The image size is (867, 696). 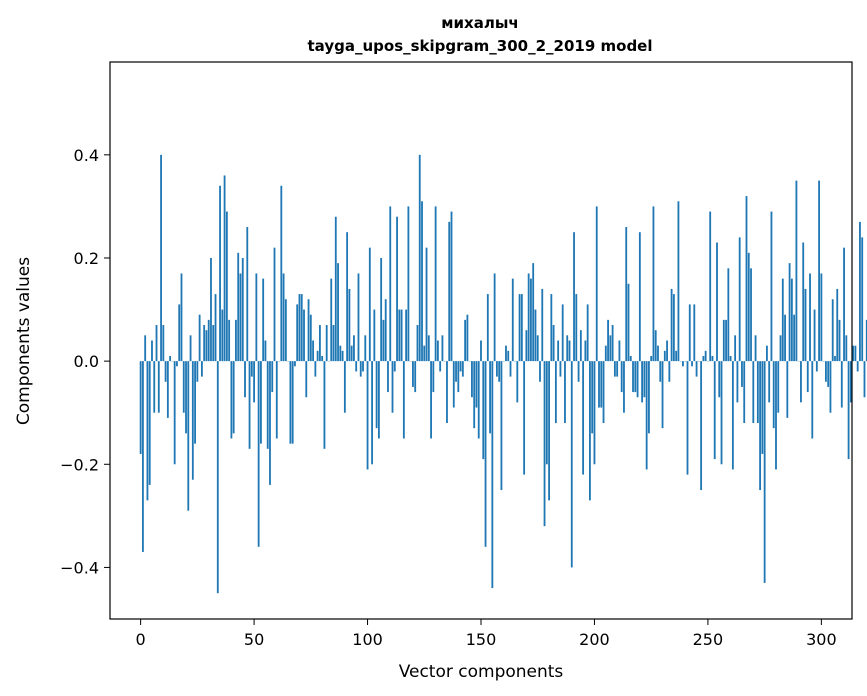 What do you see at coordinates (481, 639) in the screenshot?
I see `x-tick-label-150: 150` at bounding box center [481, 639].